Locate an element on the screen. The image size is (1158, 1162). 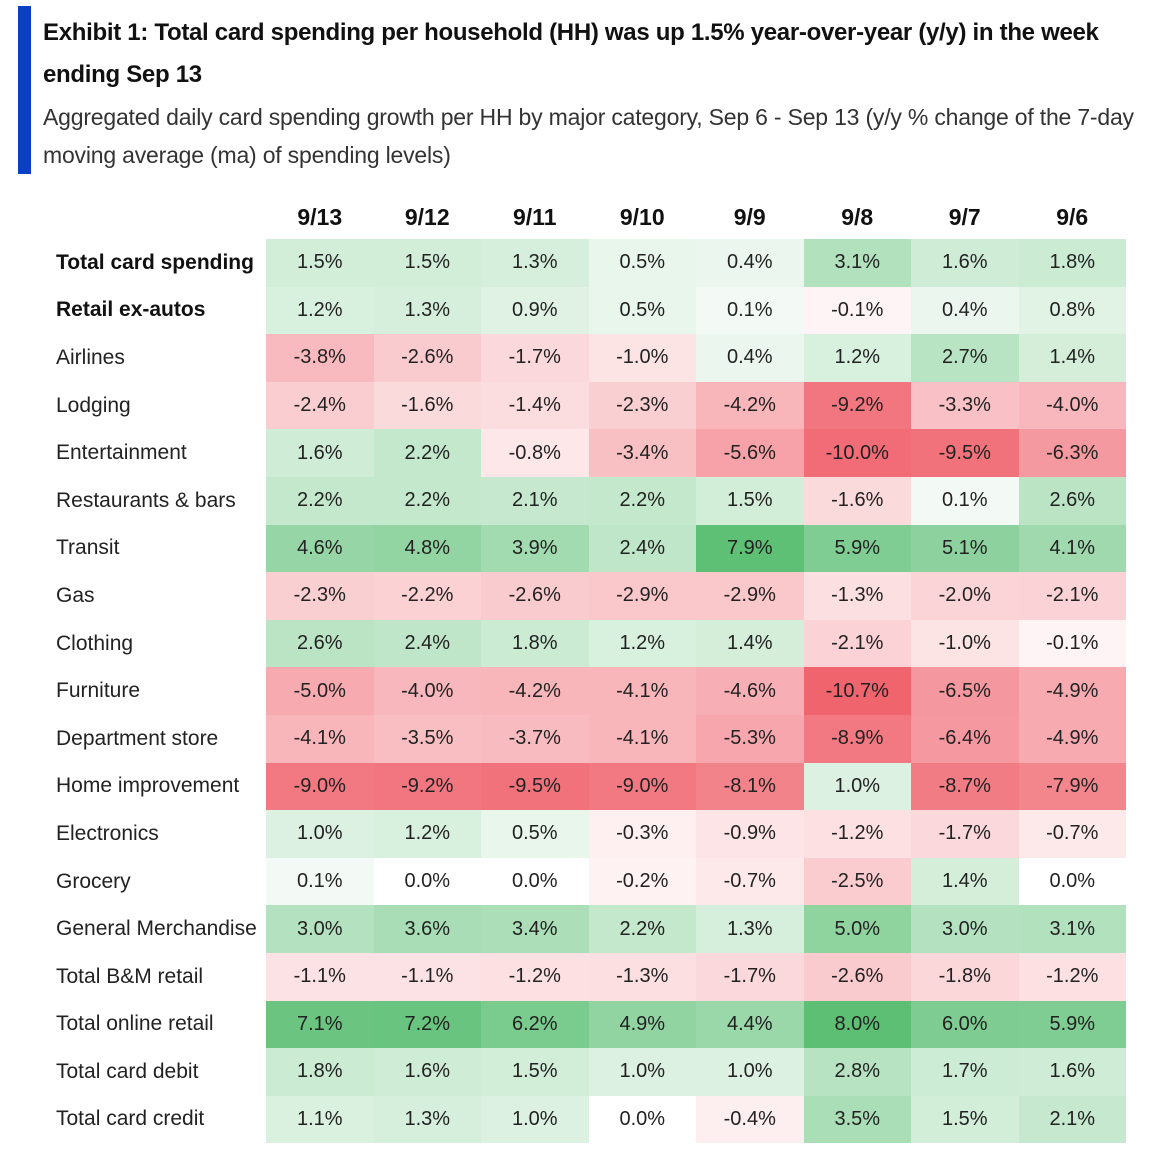
cell-value: 3.9% is located at coordinates (534, 547).